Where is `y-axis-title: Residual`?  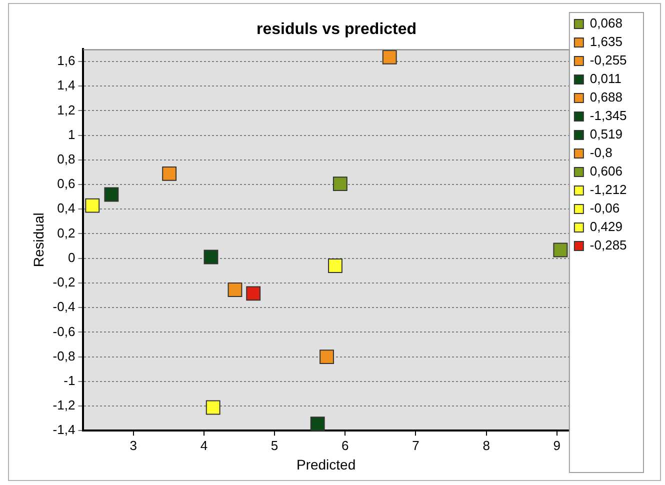
y-axis-title: Residual is located at coordinates (38, 240).